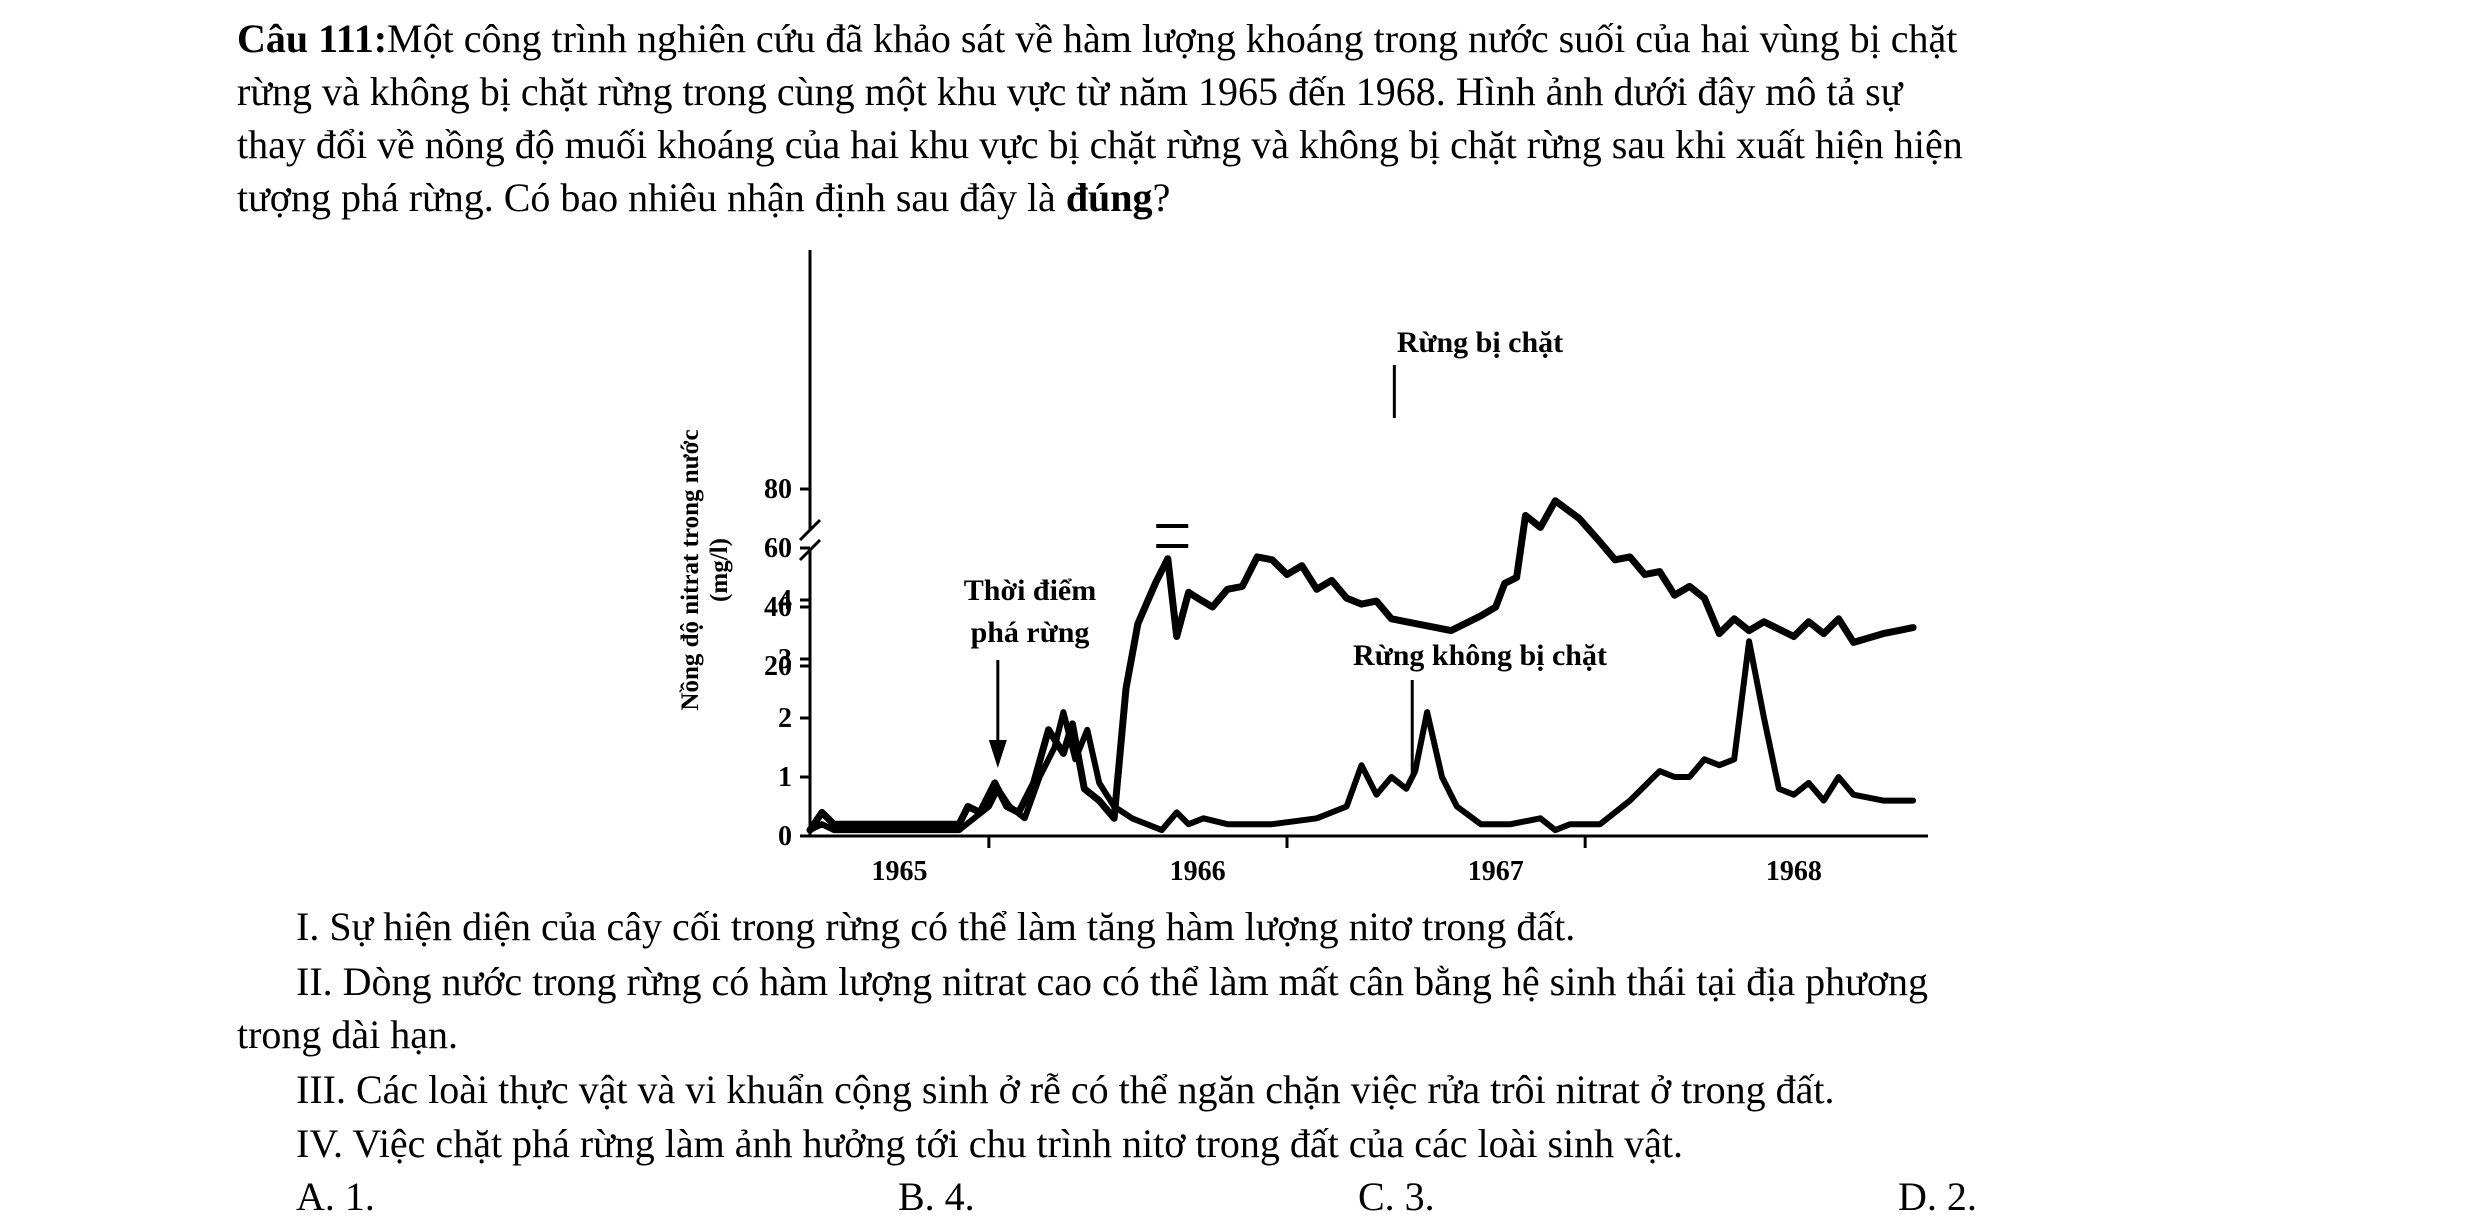 The height and width of the screenshot is (1227, 2481). Describe the element at coordinates (1030, 590) in the screenshot. I see `annotation-deforestation-line1: Thời điểm` at that location.